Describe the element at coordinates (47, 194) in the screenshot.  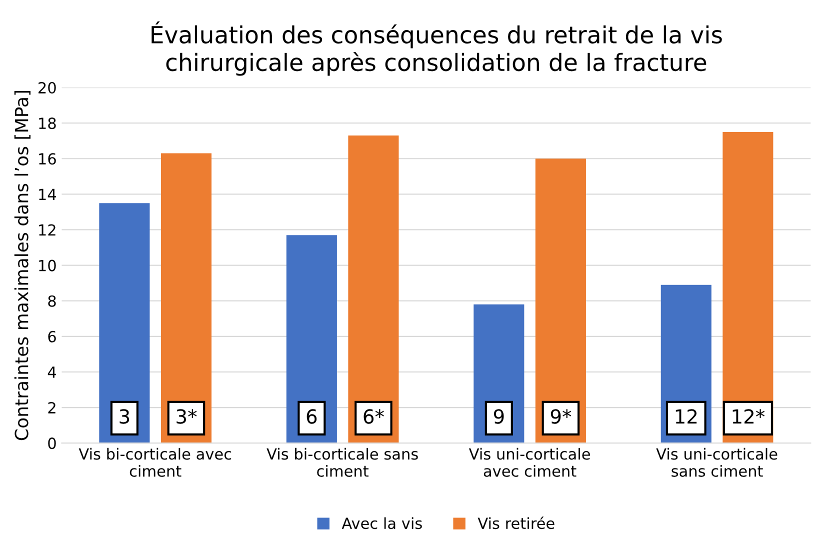
I see `y-tick-label: 14` at that location.